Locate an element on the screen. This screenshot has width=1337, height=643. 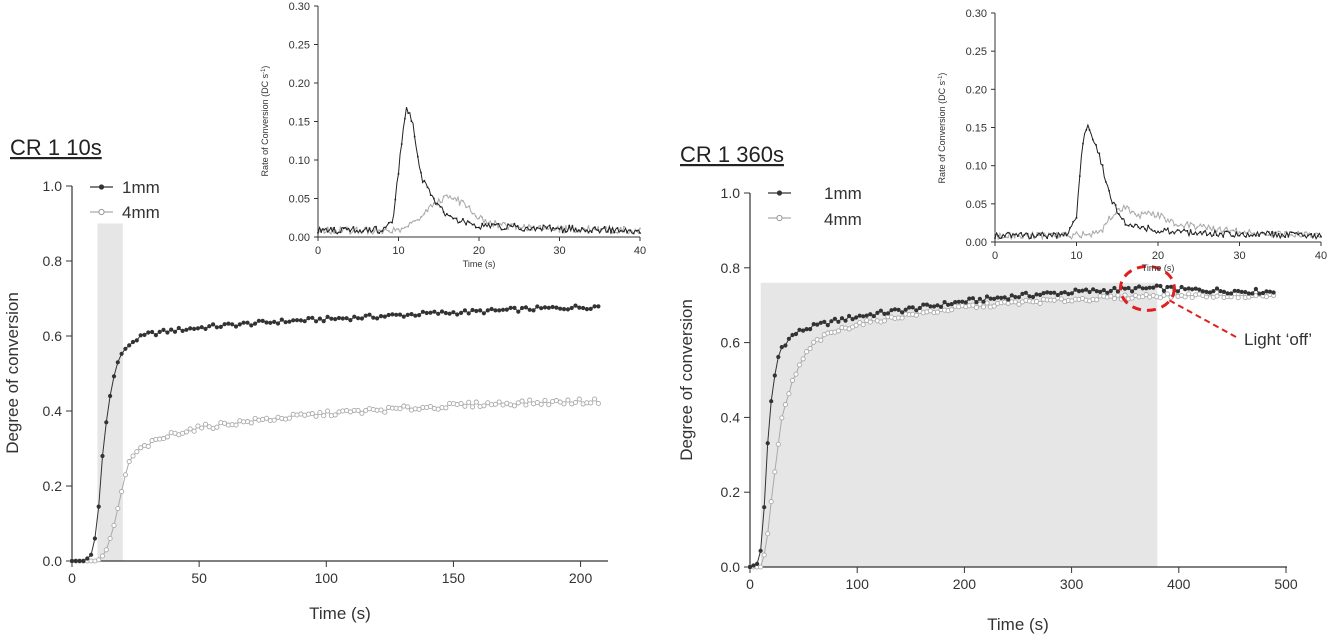
right-inset-series-1mm is located at coordinates (1158, 181).